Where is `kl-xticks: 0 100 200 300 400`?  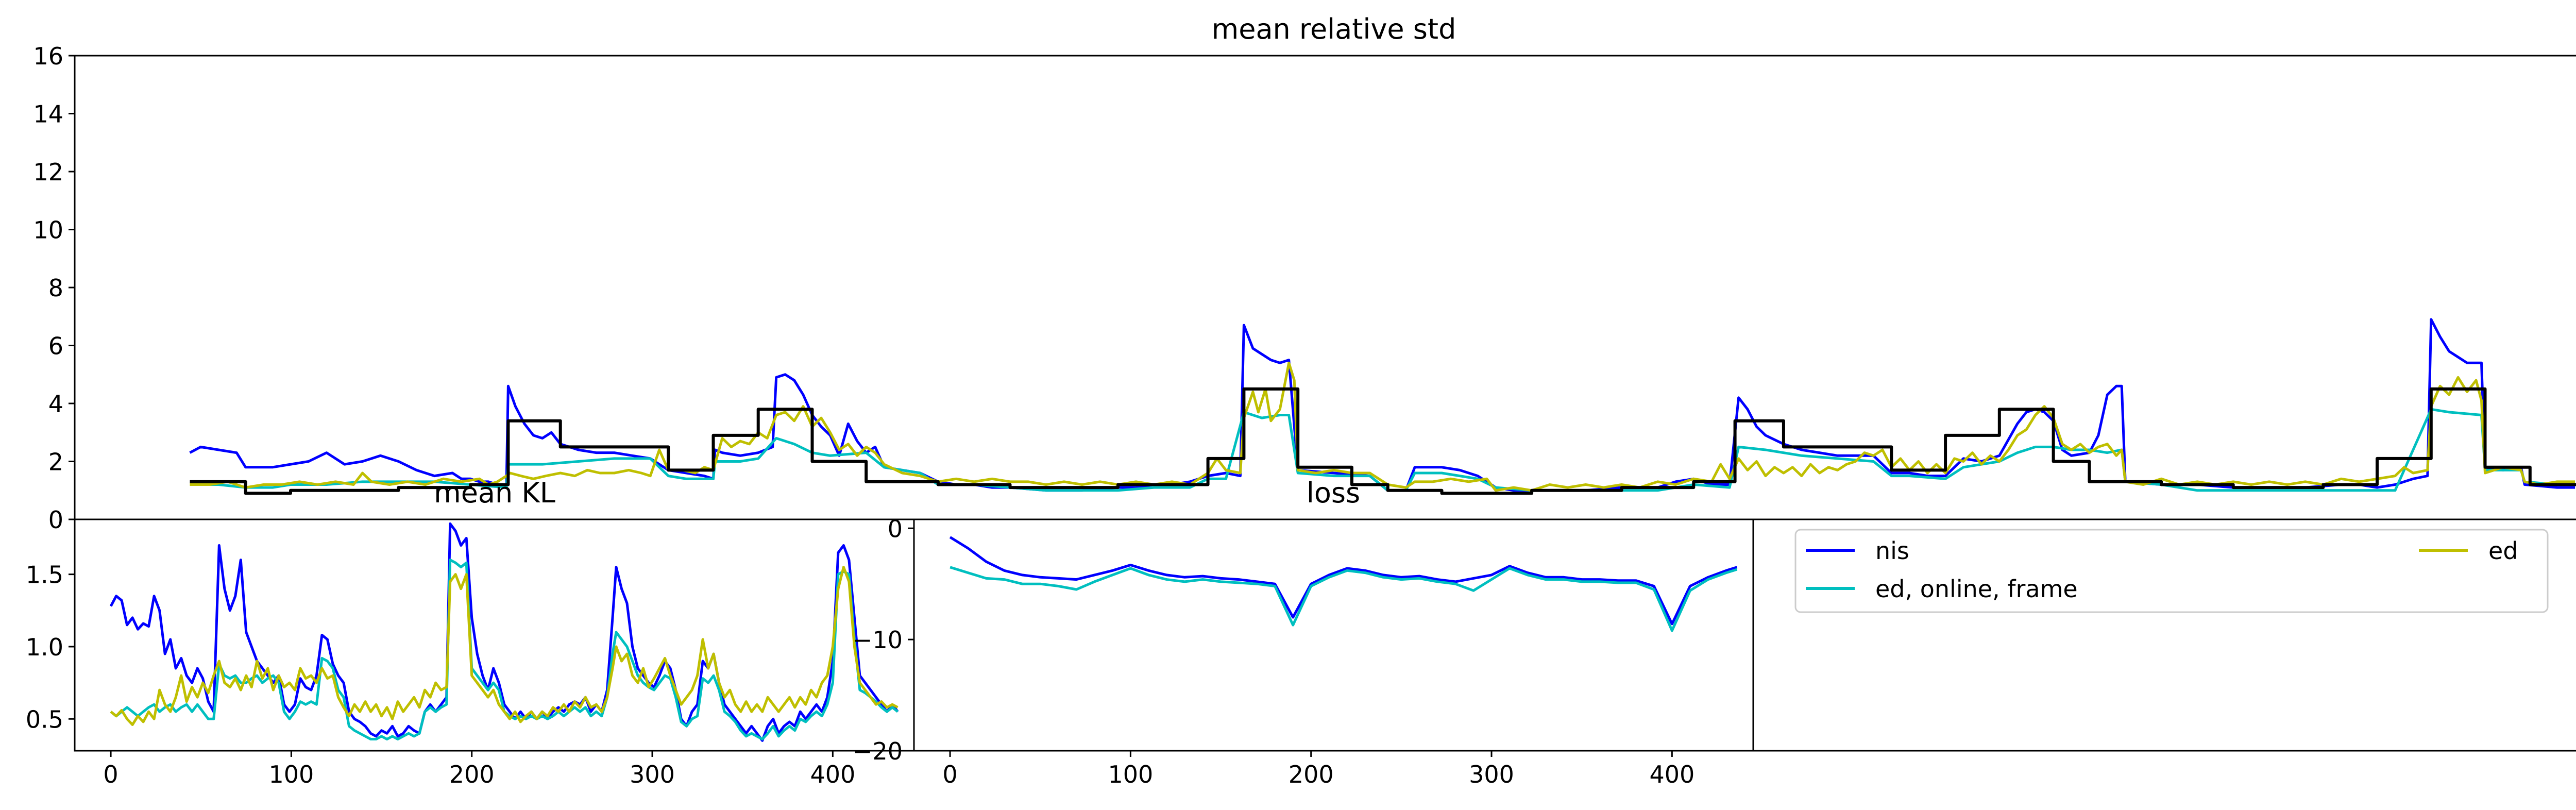
kl-xticks: 0 100 200 300 400 is located at coordinates (479, 769).